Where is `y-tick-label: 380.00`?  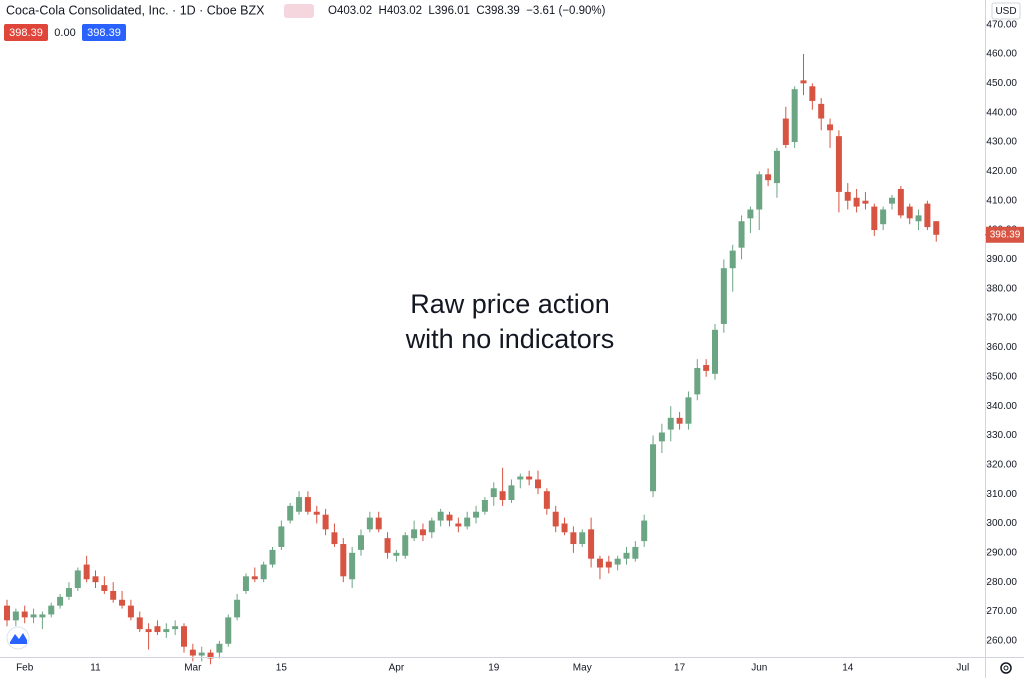
y-tick-label: 380.00 is located at coordinates (1001, 288).